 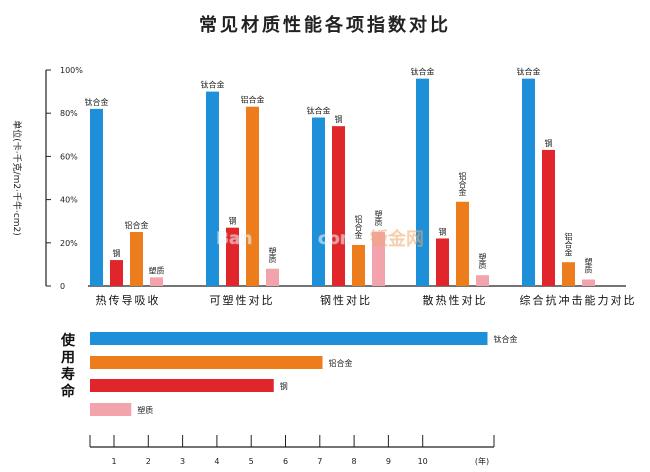 I want to click on y-tick-label: 40%, so click(x=69, y=200).